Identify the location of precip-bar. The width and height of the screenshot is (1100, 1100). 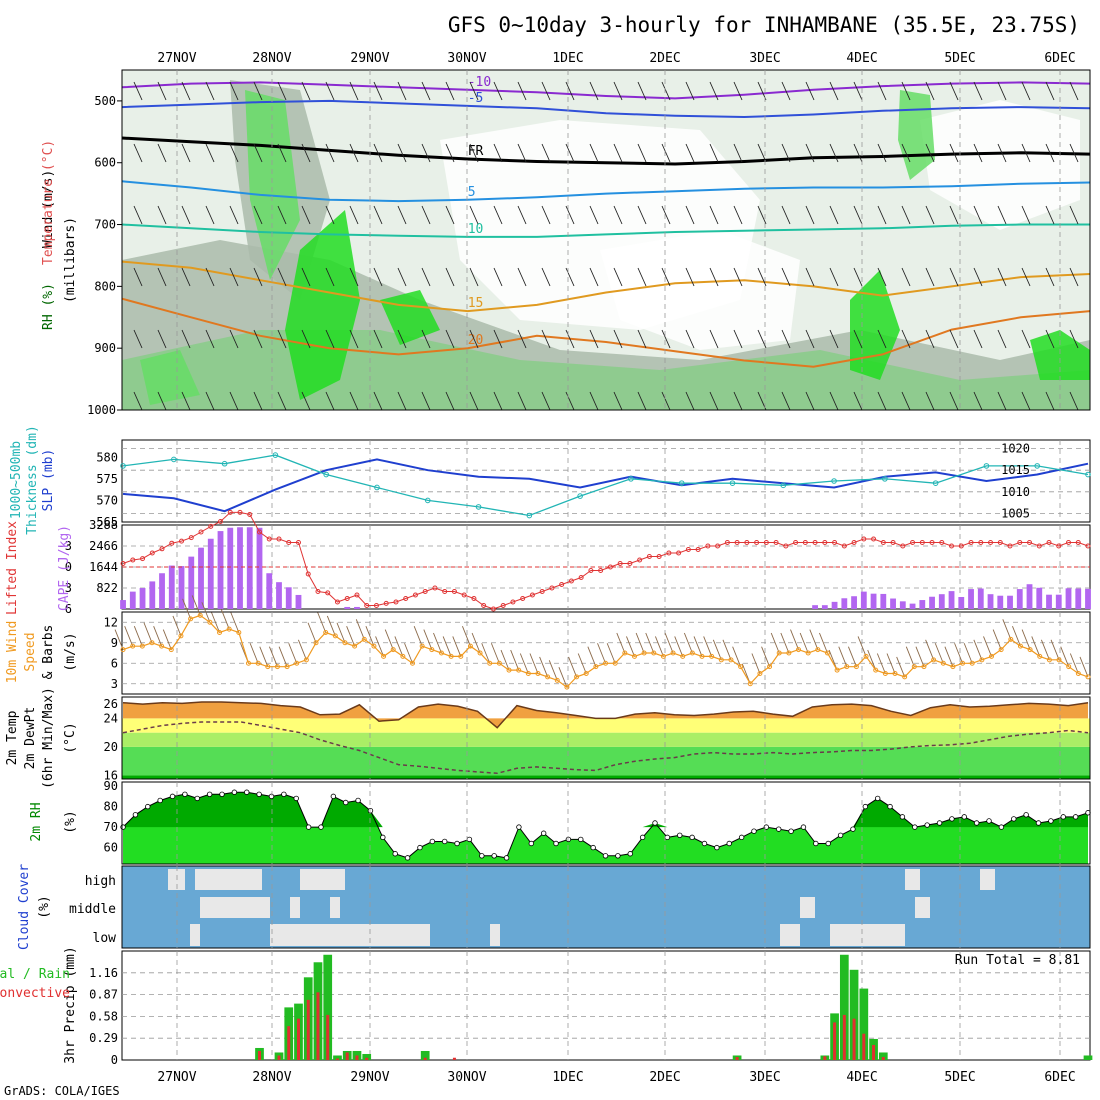
(883, 1056).